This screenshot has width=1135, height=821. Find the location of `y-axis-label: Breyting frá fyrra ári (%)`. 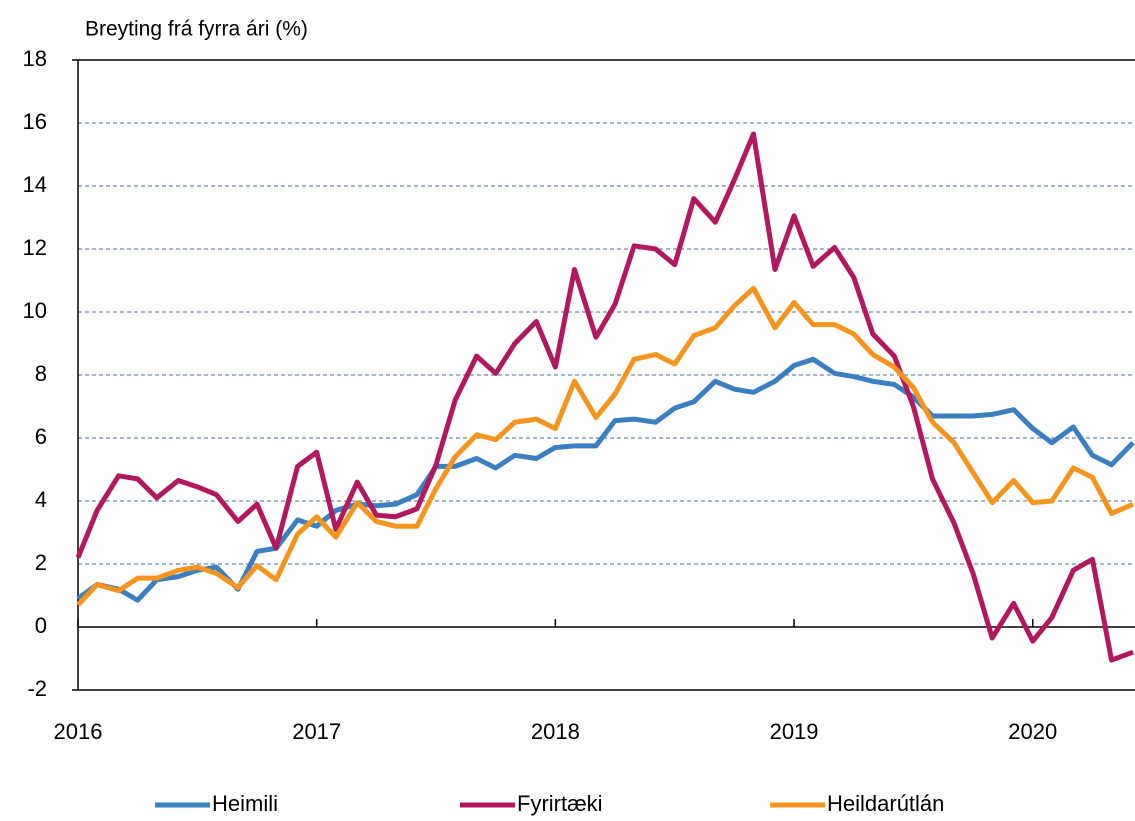

y-axis-label: Breyting frá fyrra ári (%) is located at coordinates (196, 29).